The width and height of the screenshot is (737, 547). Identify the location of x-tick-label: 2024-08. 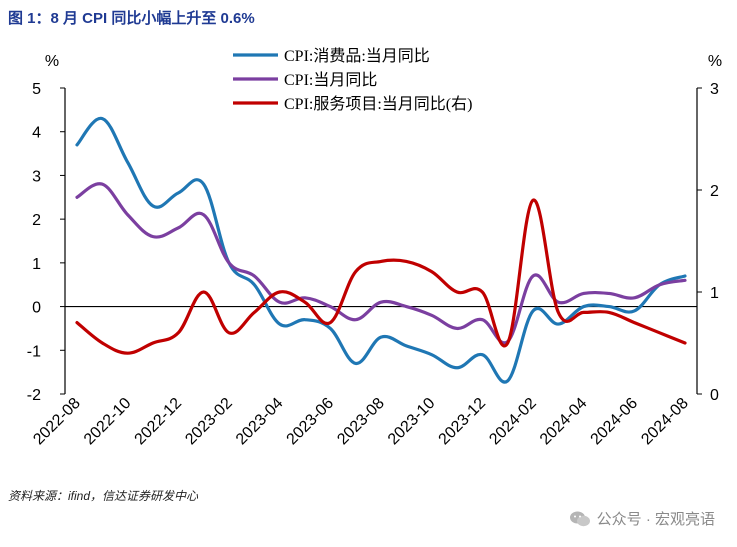
(665, 422).